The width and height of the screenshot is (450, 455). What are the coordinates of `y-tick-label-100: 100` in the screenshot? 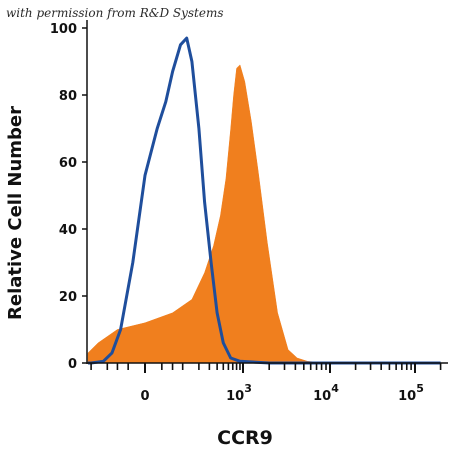 It's located at (63, 29).